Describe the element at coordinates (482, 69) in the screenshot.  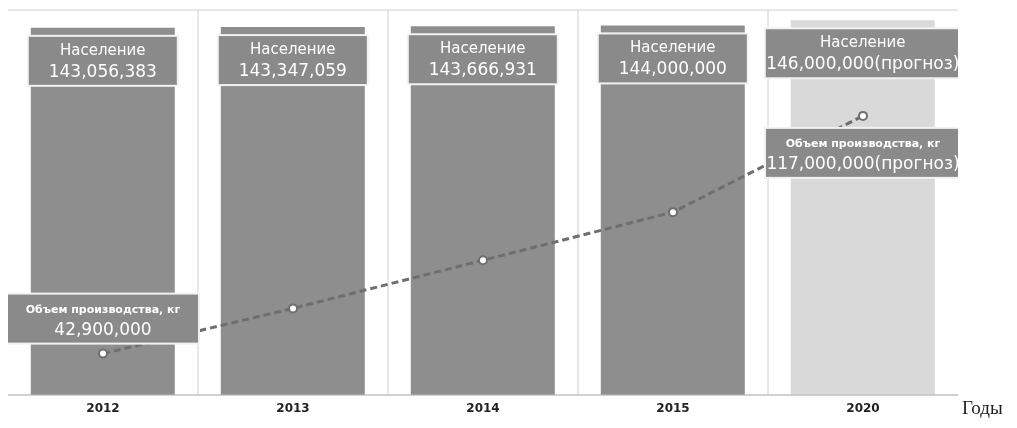
I see `data-label: 143,666,931` at that location.